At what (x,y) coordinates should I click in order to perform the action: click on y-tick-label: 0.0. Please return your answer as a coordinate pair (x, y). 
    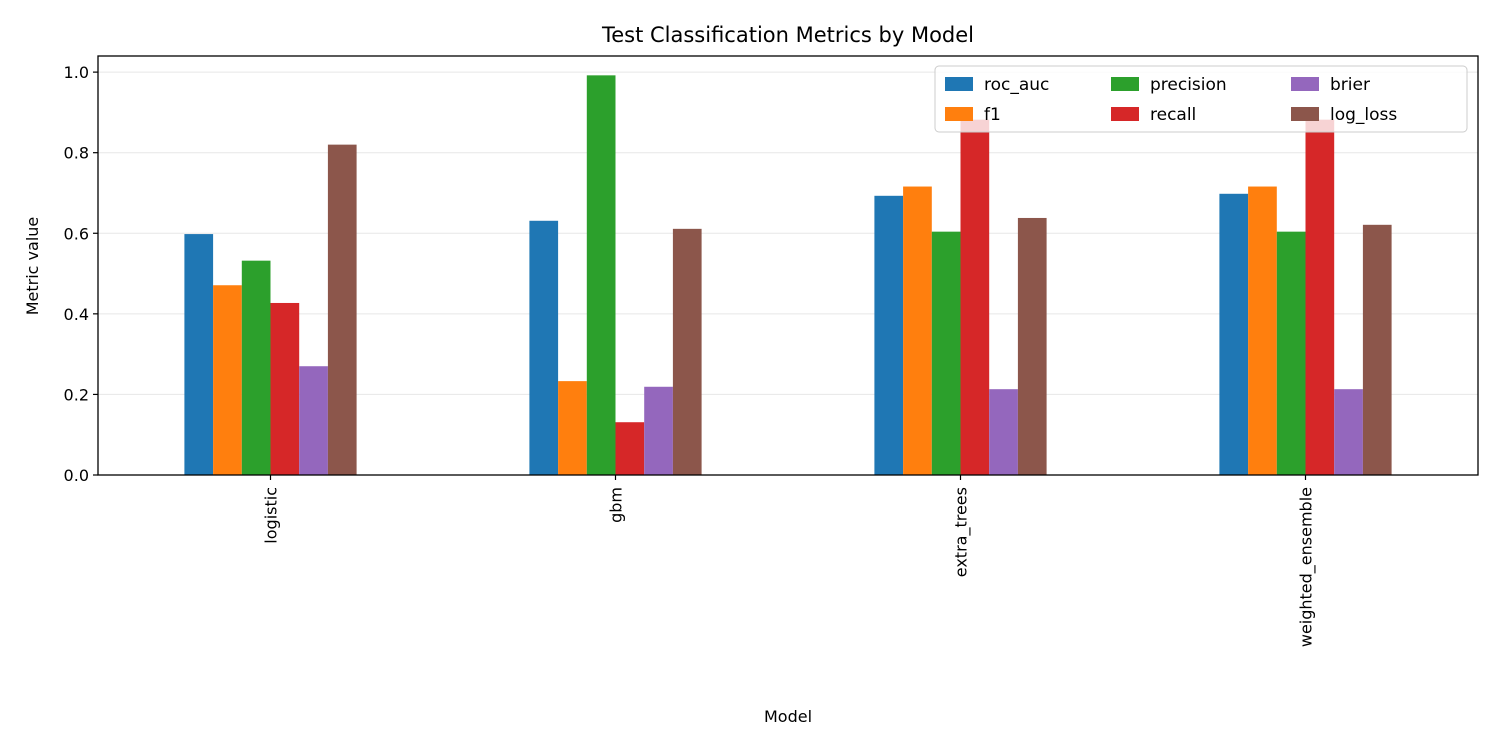
    Looking at the image, I should click on (76, 475).